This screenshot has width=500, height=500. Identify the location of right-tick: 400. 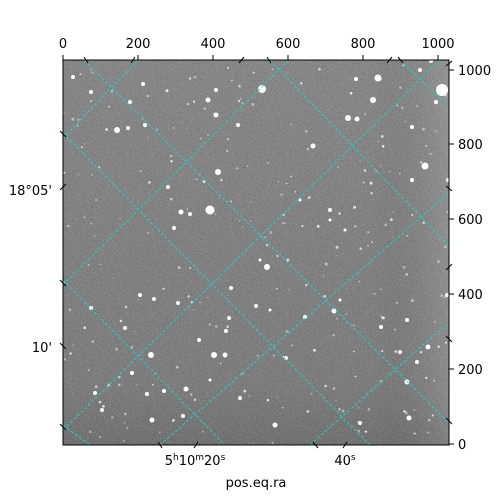
(466, 295).